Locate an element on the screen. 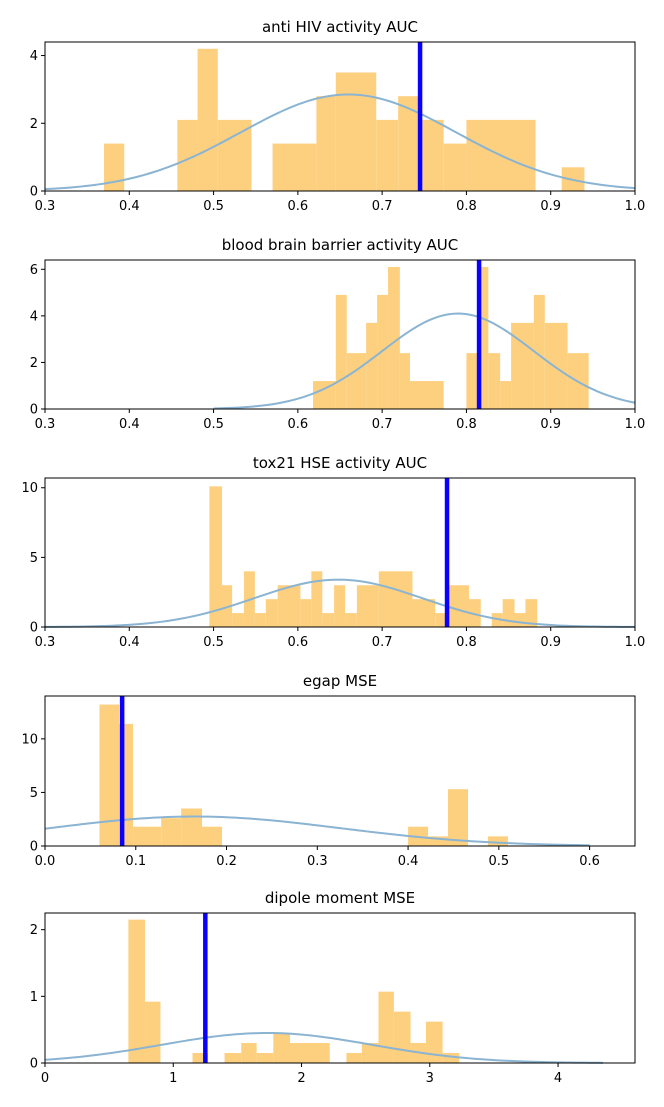 The height and width of the screenshot is (1107, 664). panel-title: blood brain barrier activity AUC is located at coordinates (340, 245).